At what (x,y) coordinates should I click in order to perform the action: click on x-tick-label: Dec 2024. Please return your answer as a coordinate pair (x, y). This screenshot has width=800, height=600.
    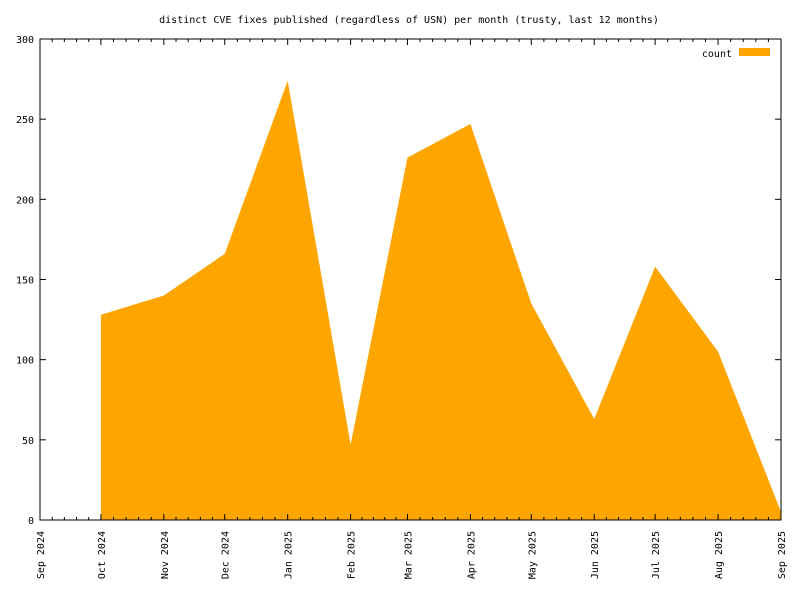
    Looking at the image, I should click on (226, 555).